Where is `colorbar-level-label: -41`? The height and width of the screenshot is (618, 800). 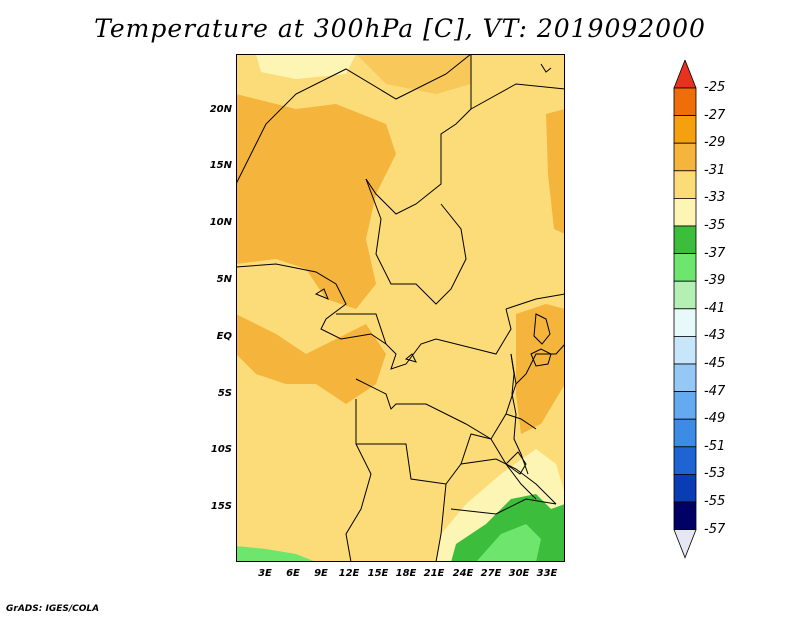
colorbar-level-label: -41 is located at coordinates (715, 308).